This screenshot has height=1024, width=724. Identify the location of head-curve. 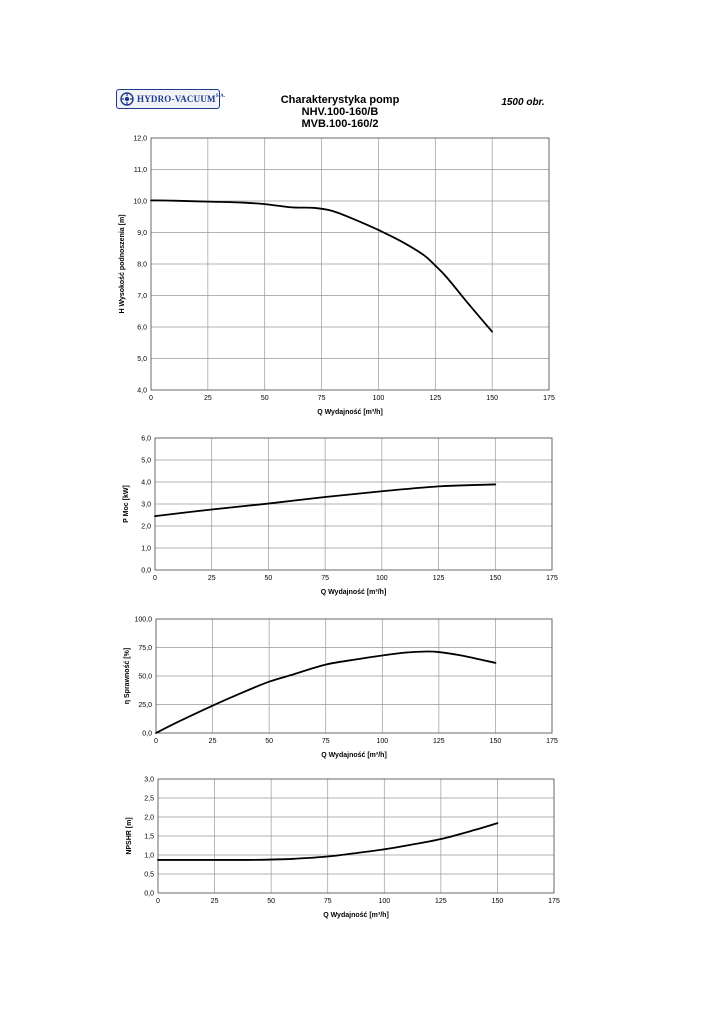
(322, 266).